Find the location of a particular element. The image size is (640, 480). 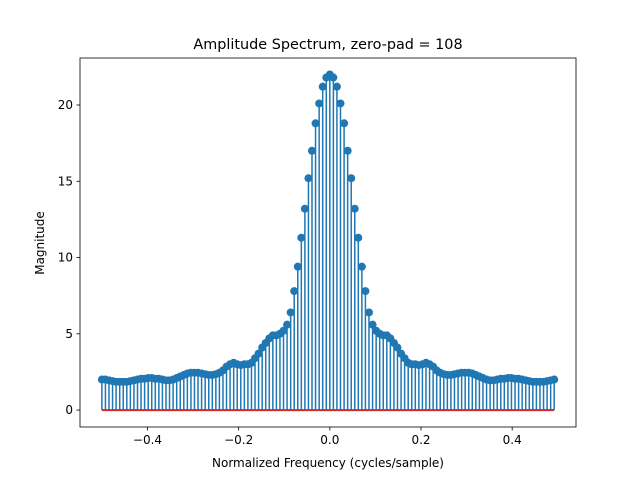

x-tick-label: 0.0 is located at coordinates (329, 440).